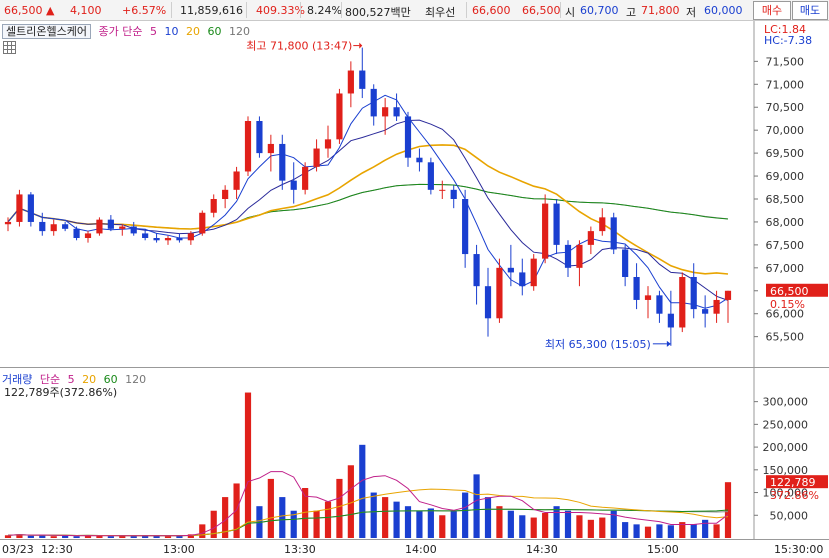 The height and width of the screenshot is (558, 829). What do you see at coordinates (153, 31) in the screenshot?
I see `legend-ma5: 5` at bounding box center [153, 31].